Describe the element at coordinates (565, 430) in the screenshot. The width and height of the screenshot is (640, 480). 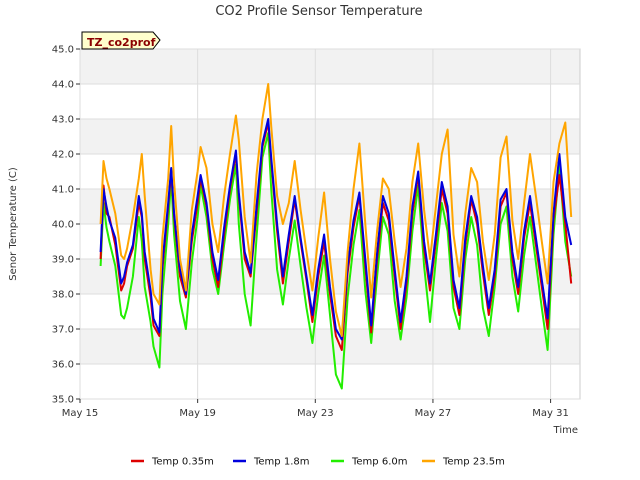
I see `x-axis-label: Time` at that location.